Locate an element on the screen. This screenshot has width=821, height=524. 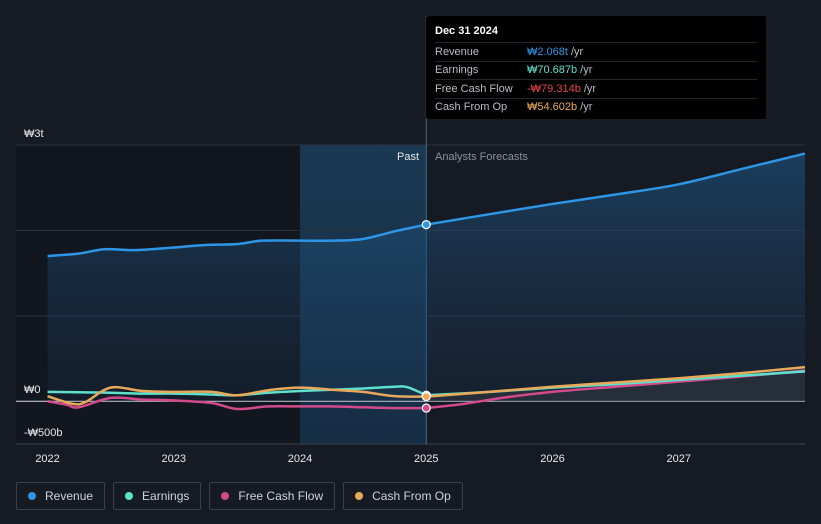
tooltip-row-fcf: Free Cash Flow -₩79.314b /yr is located at coordinates (596, 88).